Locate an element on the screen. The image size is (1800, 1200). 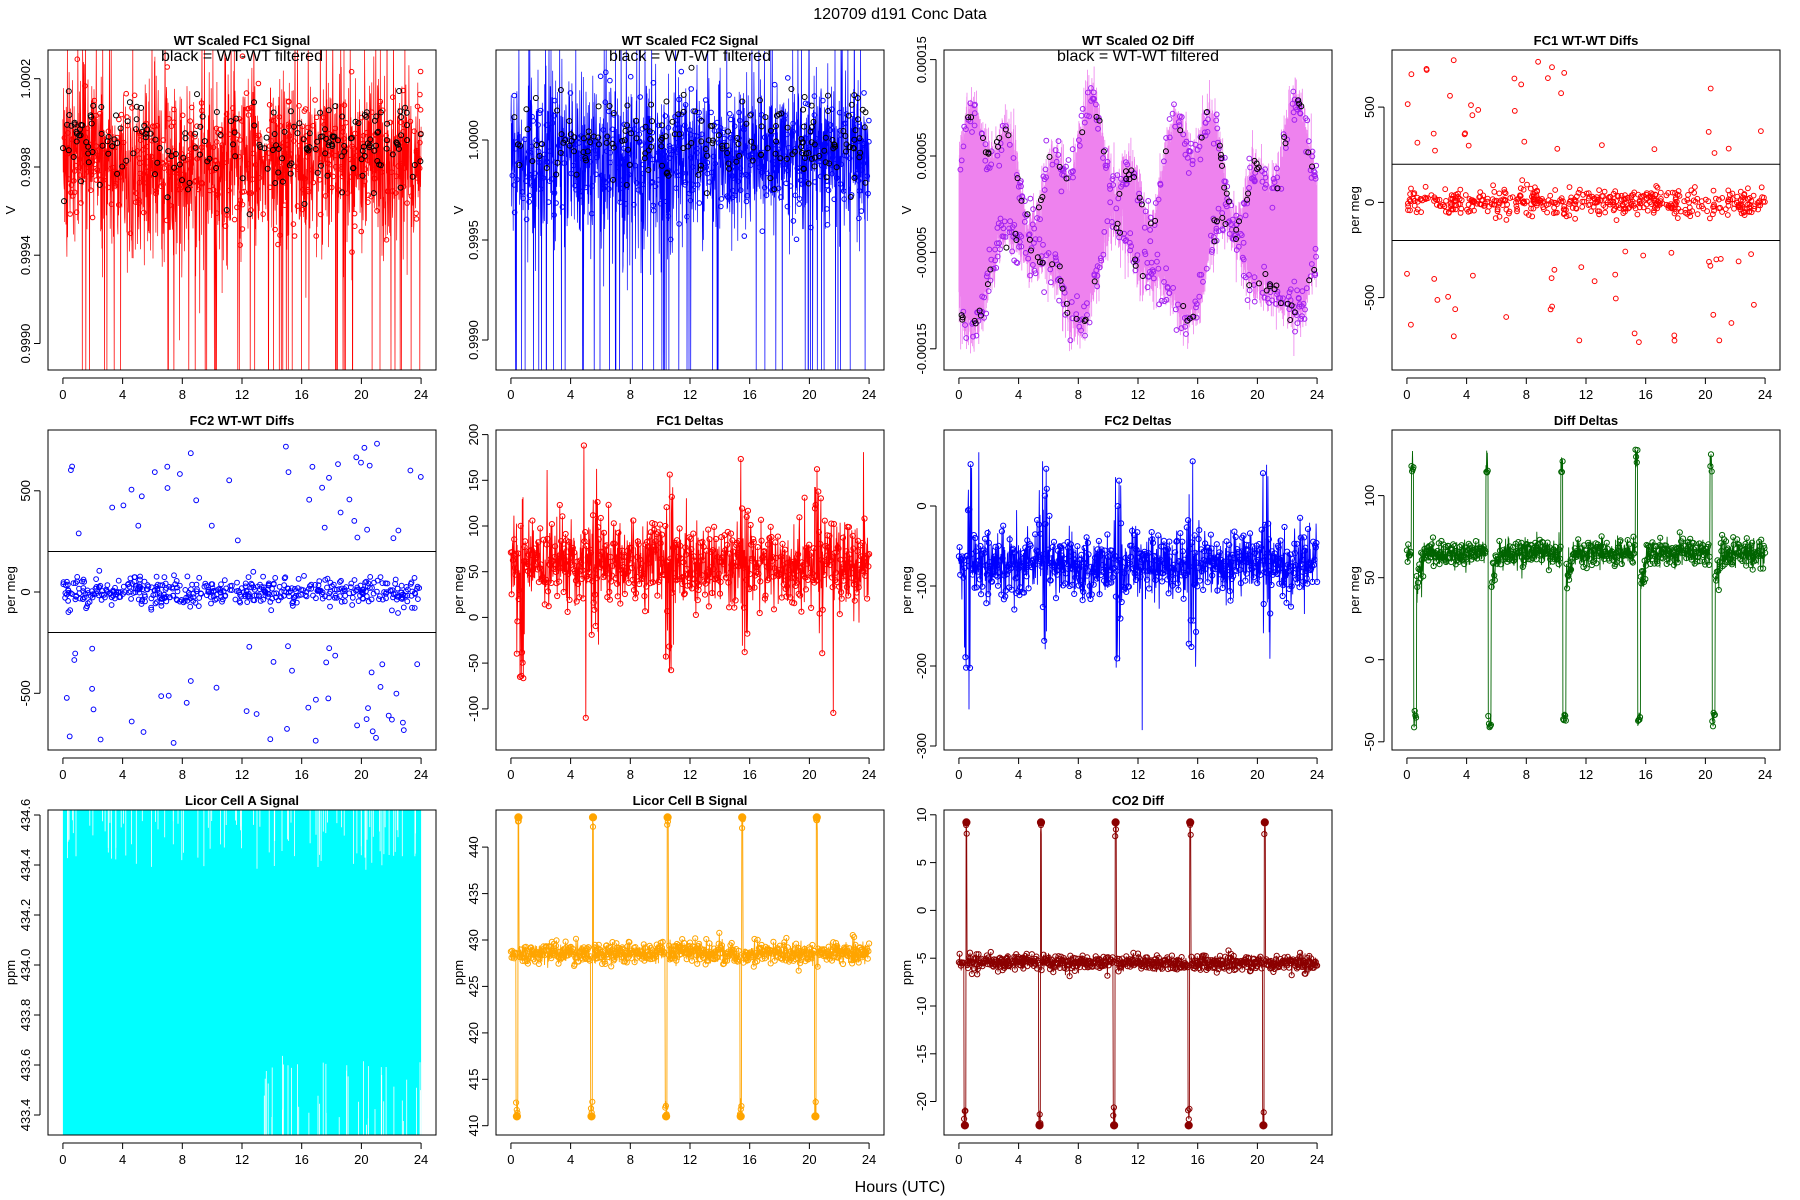
x-tick-label: 24 is located at coordinates (1317, 394).